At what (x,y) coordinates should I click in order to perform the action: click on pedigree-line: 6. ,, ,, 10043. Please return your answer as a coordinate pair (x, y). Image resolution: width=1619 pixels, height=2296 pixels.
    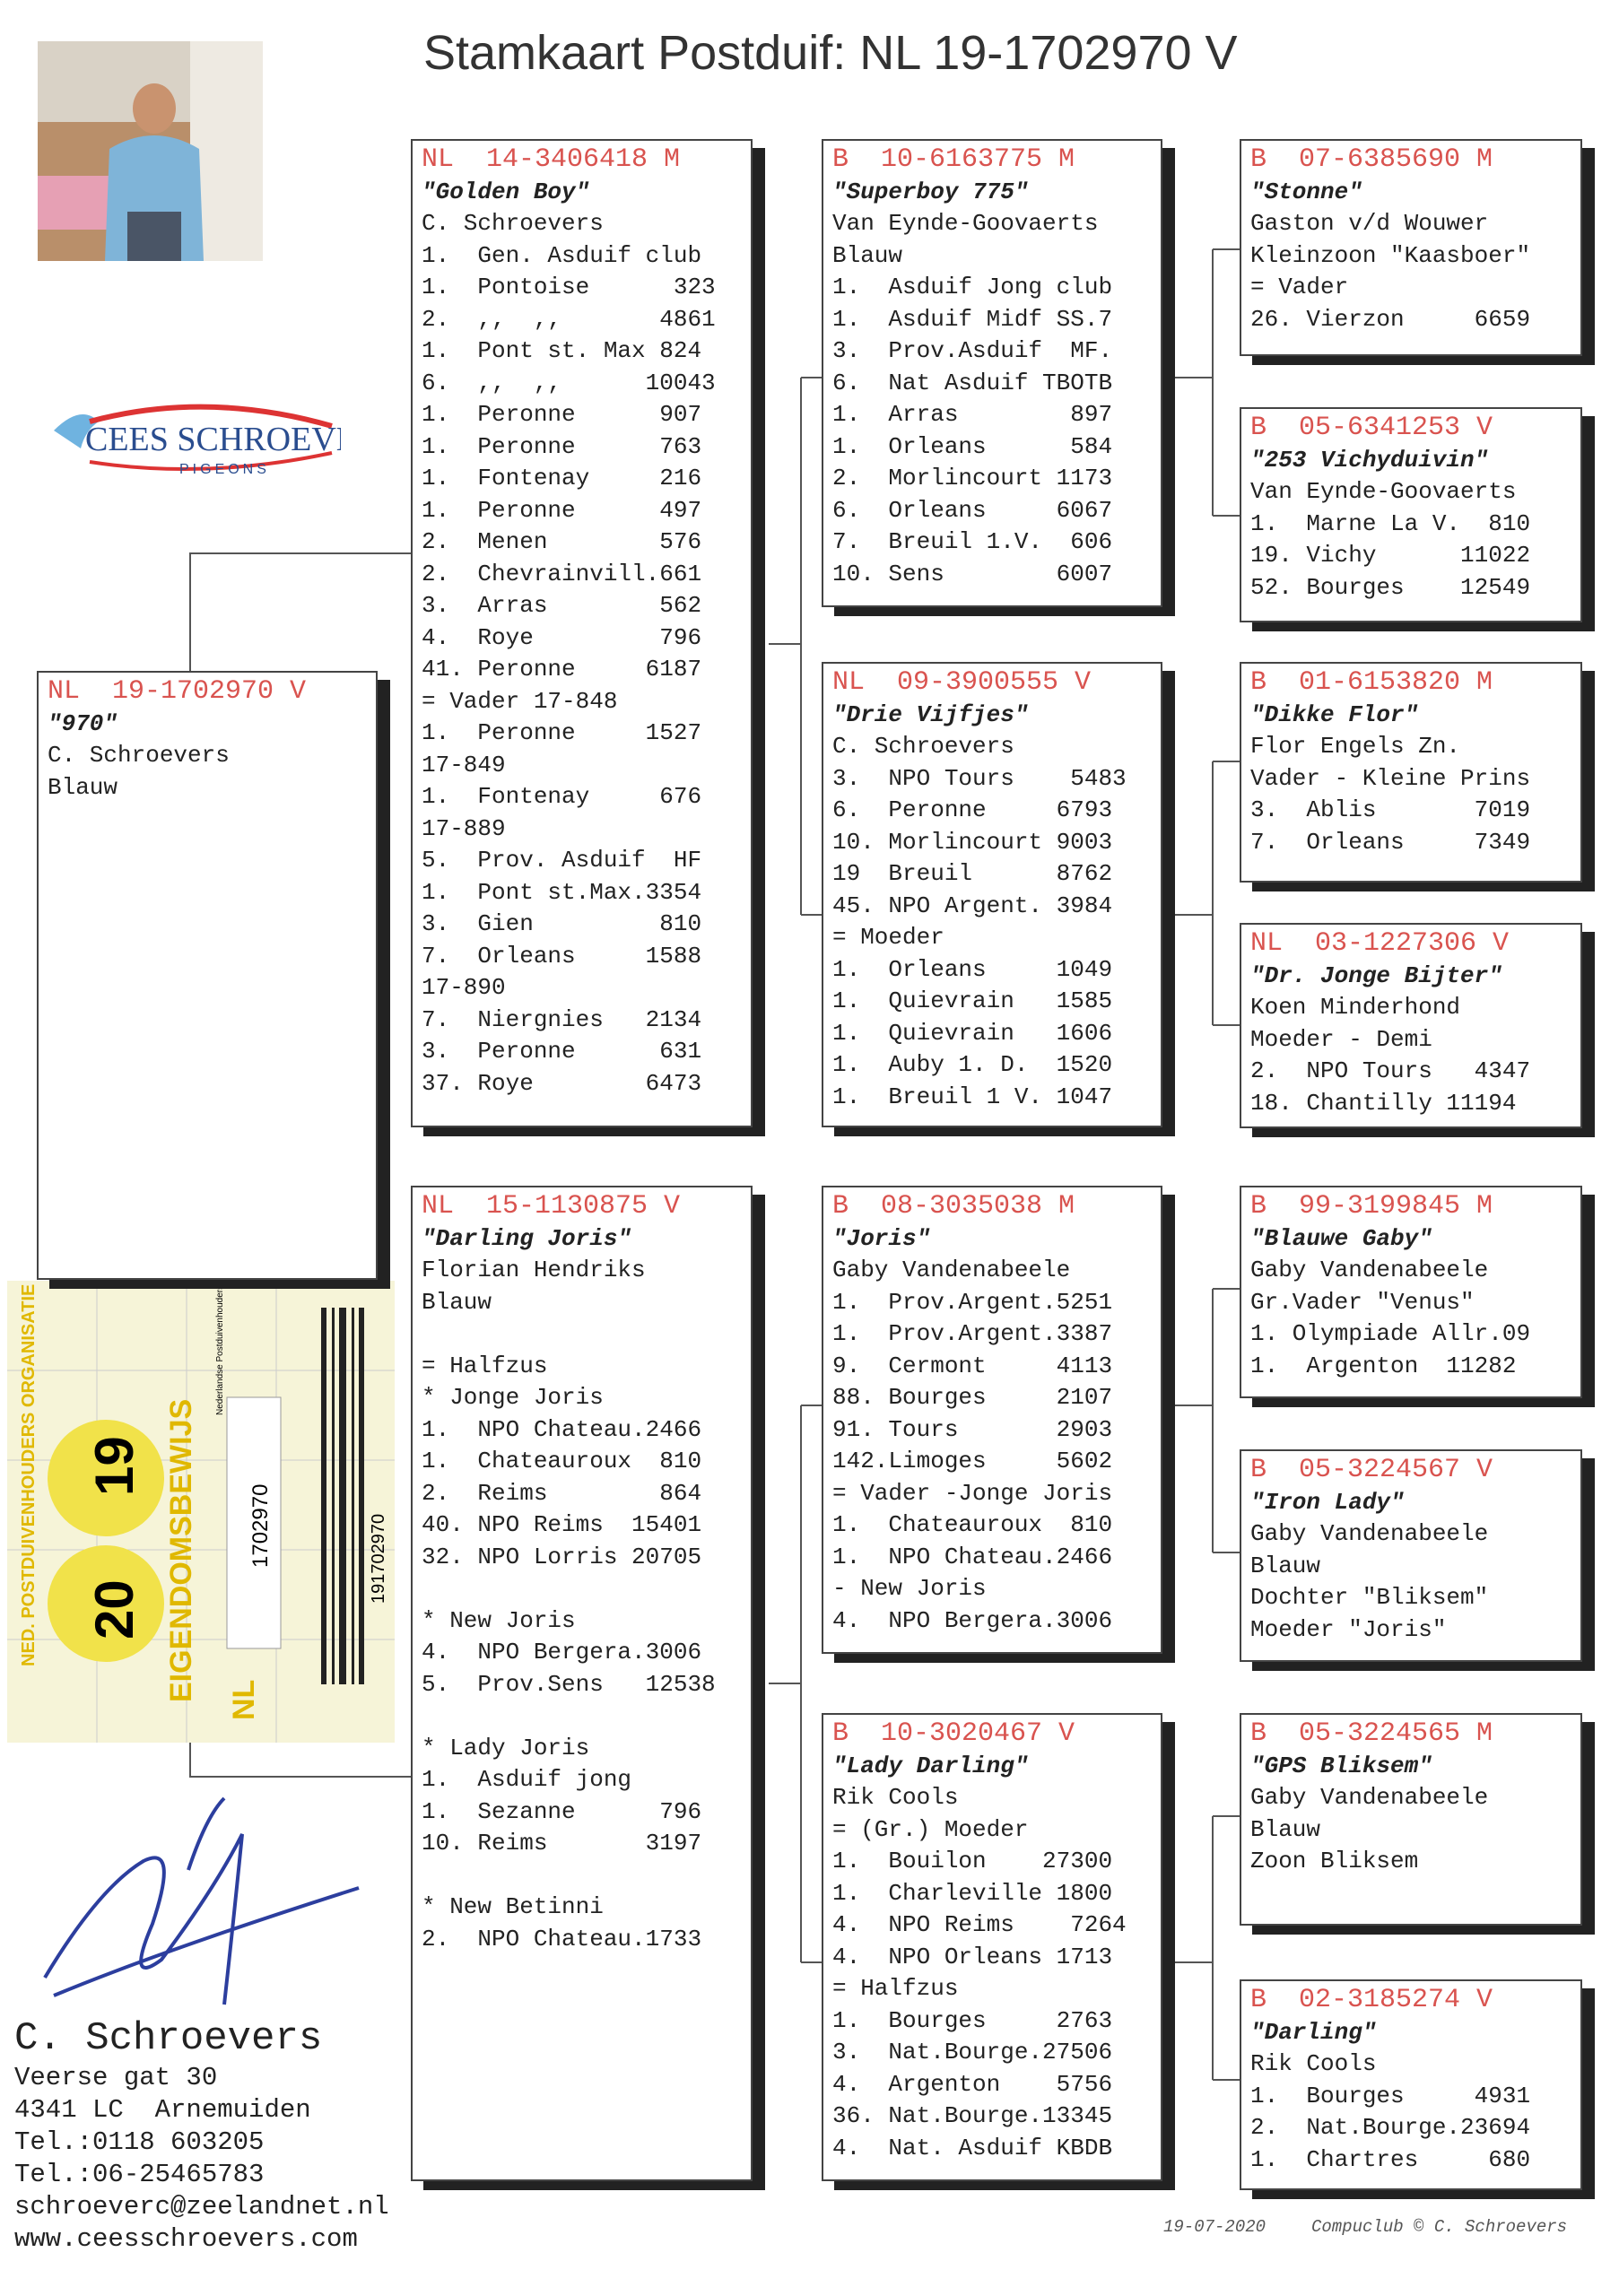
    Looking at the image, I should click on (569, 382).